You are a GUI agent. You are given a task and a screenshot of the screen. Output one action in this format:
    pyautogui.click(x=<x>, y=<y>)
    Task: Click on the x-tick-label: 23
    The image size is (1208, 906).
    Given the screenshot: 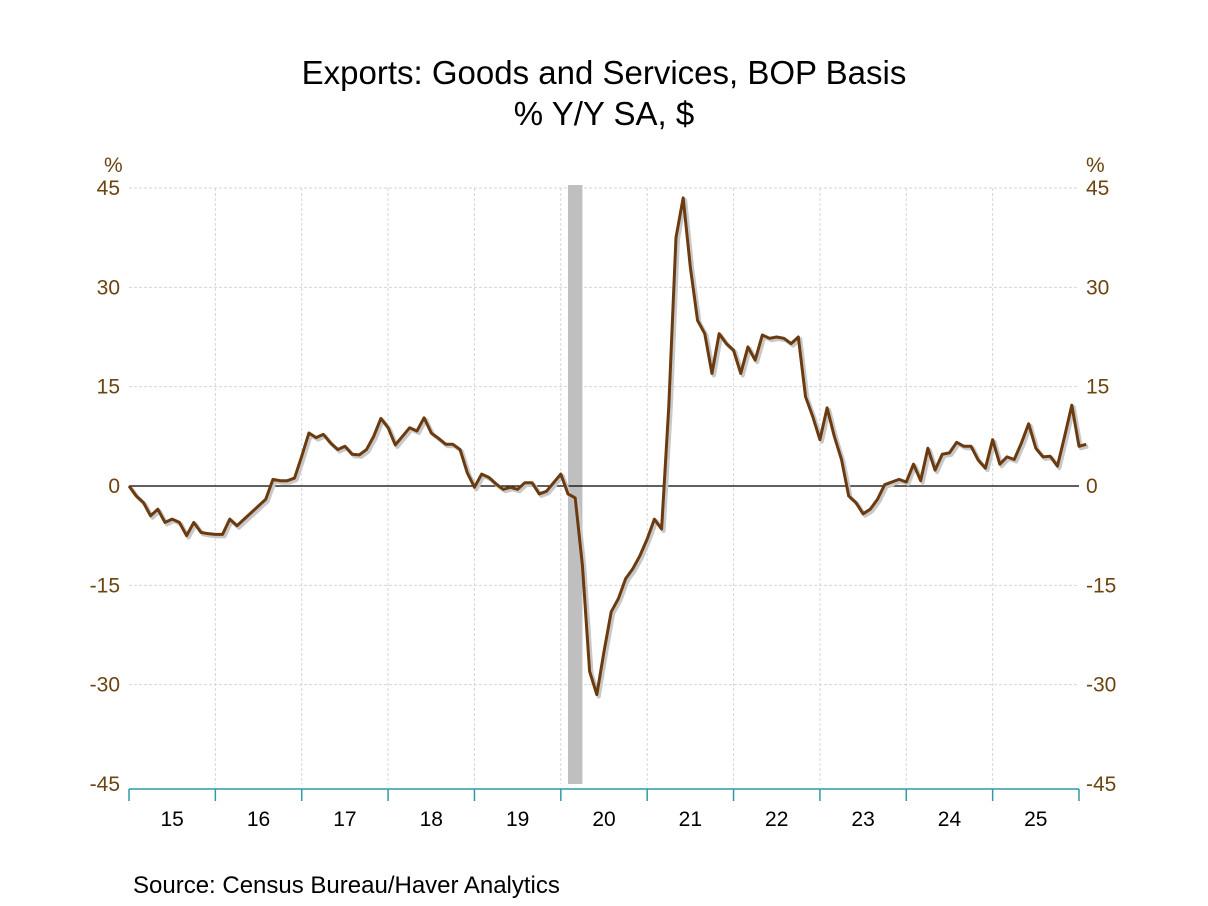 What is the action you would take?
    pyautogui.click(x=862, y=819)
    